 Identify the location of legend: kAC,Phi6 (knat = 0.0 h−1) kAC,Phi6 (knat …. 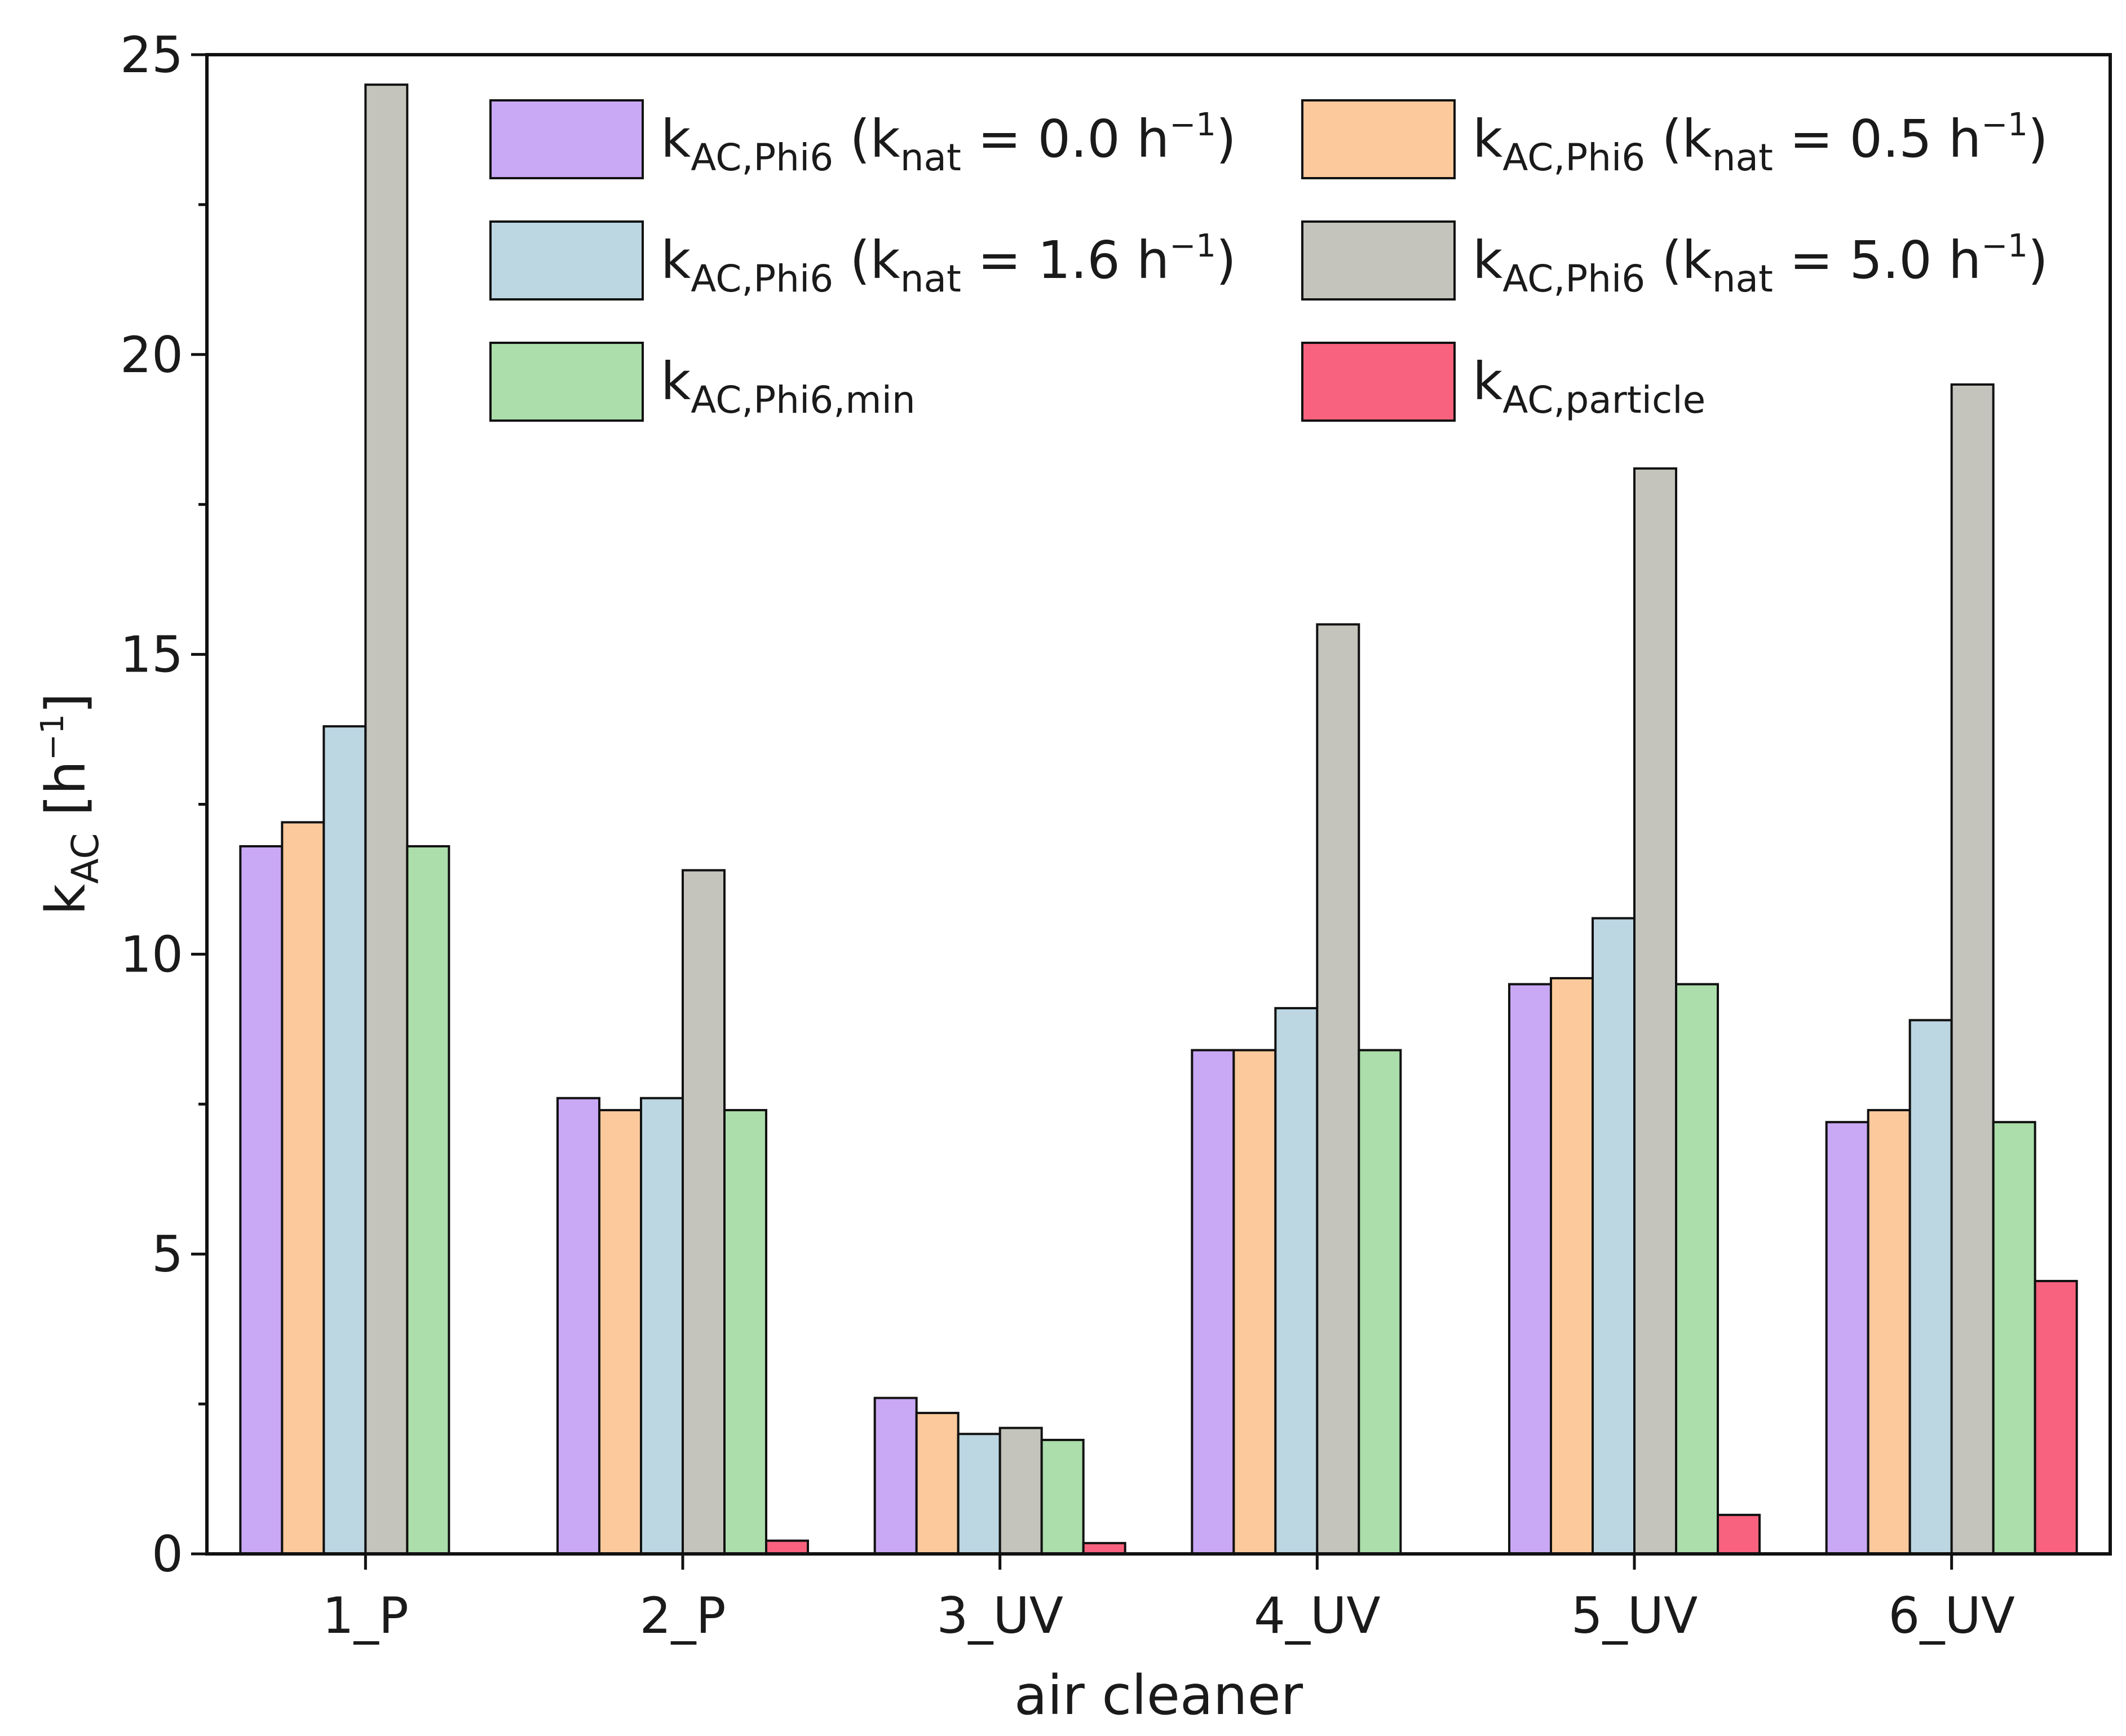
(1268, 260).